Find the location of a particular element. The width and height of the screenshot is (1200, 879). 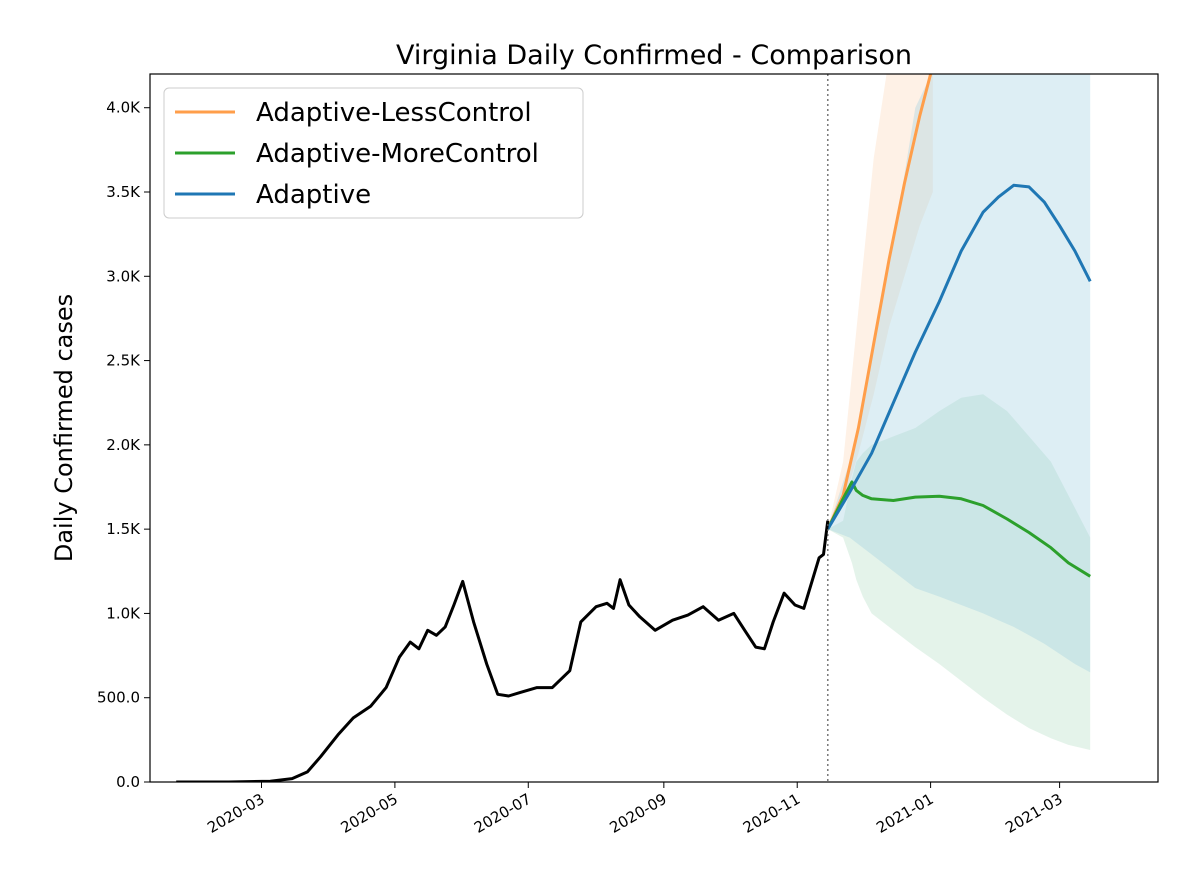

line-adaptive is located at coordinates (959, 356).